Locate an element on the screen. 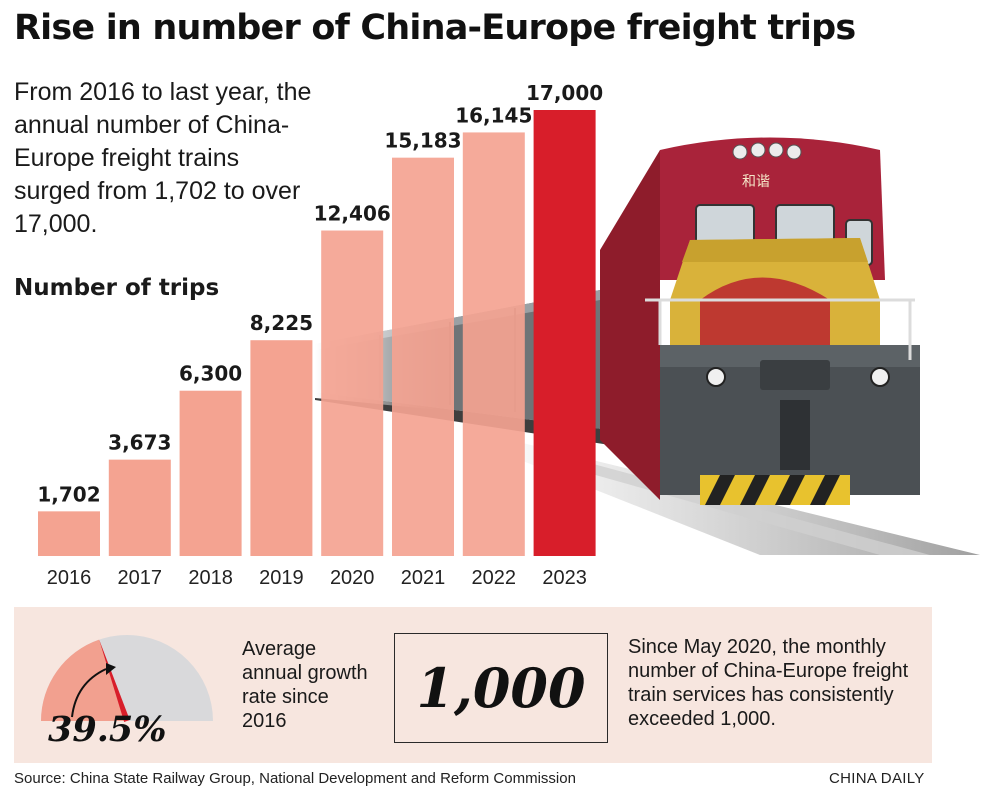  value-label-2017: 3,673 is located at coordinates (139, 443).